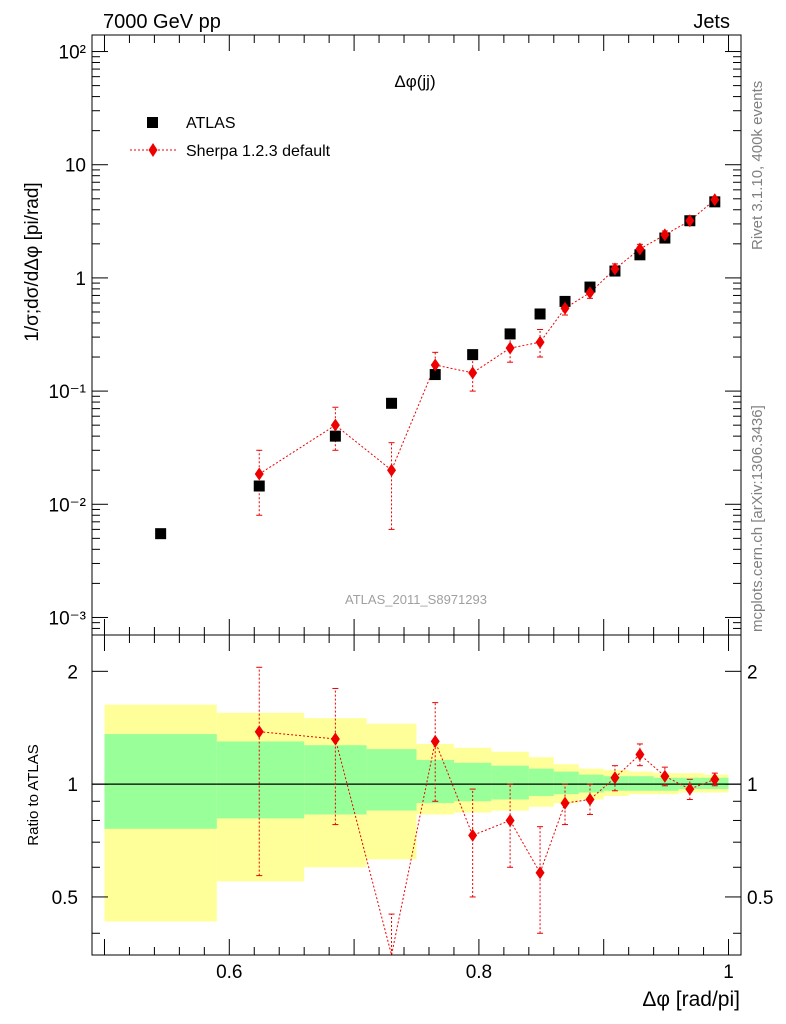 This screenshot has width=786, height=1024. I want to click on ratio-y-tick-label-right: 0.5, so click(760, 898).